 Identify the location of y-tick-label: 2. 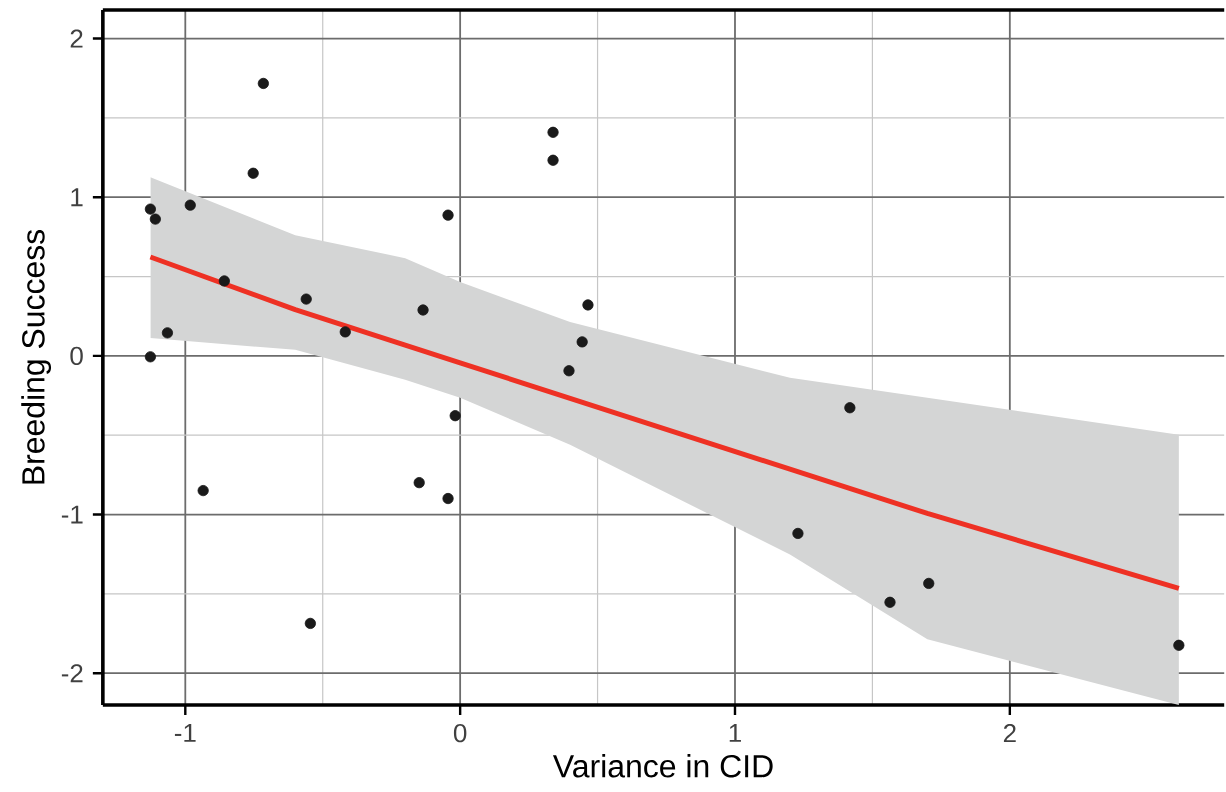
(76, 38).